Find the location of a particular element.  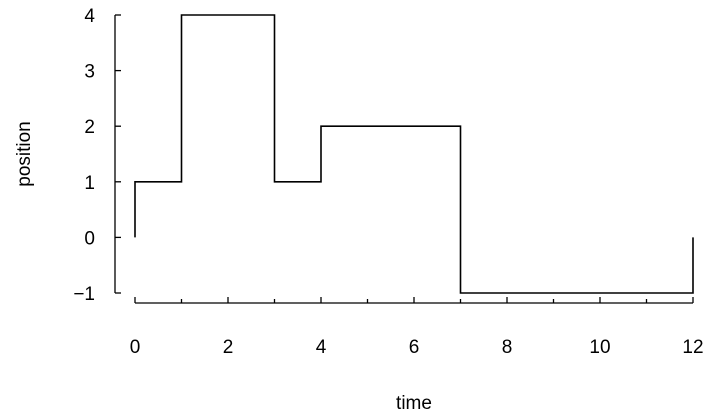

y-tick-label: 1 is located at coordinates (89, 183).